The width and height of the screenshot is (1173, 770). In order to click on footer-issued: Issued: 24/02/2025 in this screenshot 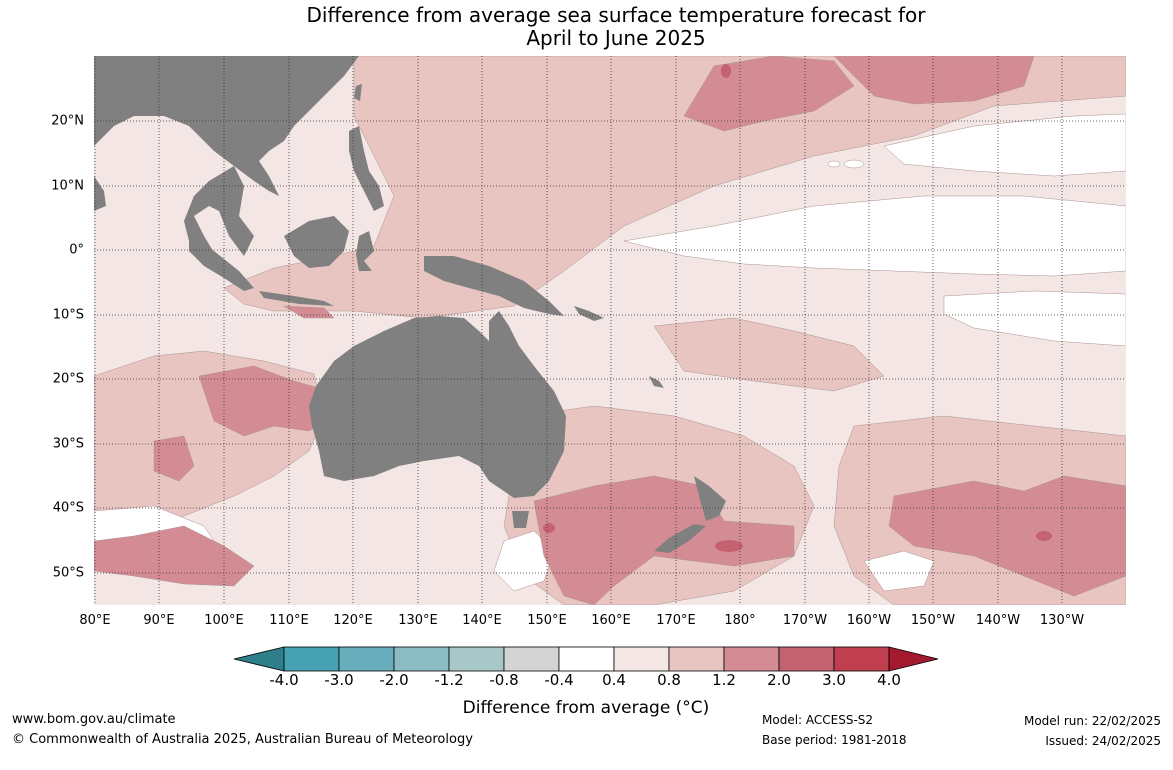, I will do `click(1103, 741)`.